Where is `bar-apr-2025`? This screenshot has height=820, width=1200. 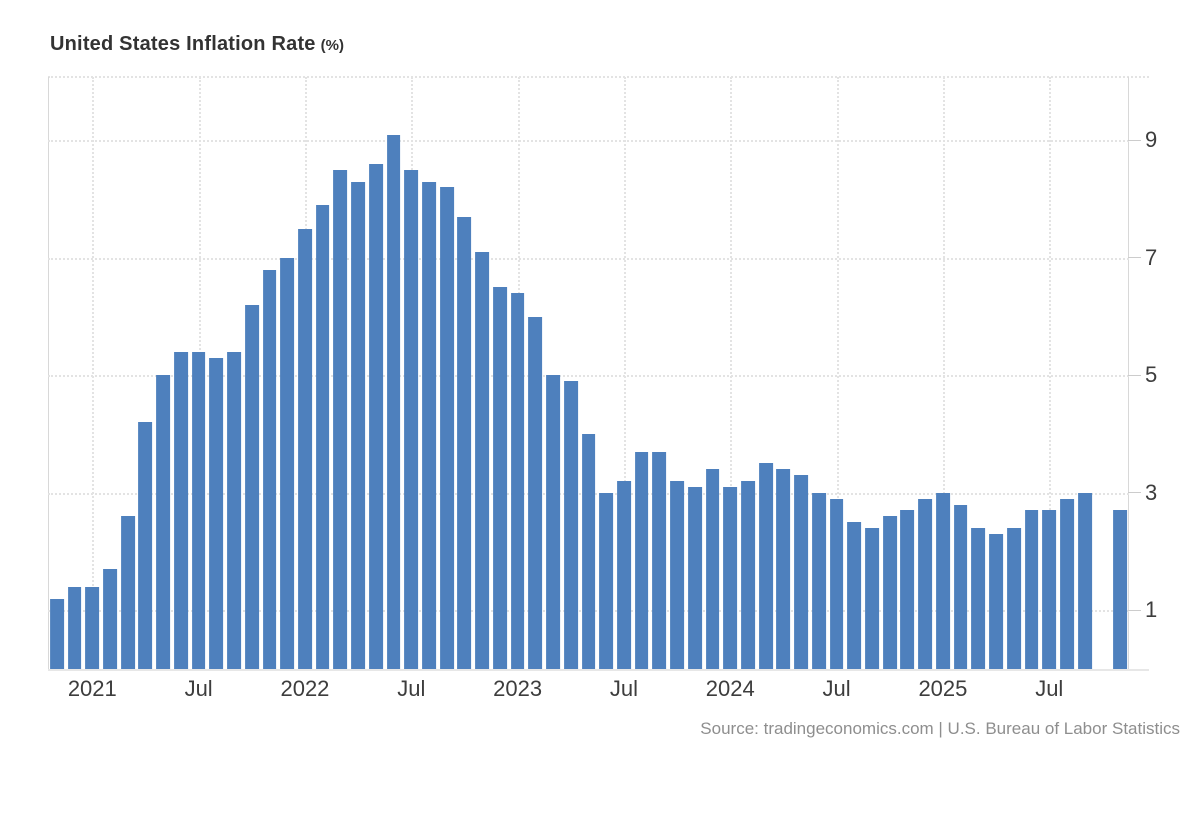
bar-apr-2025 is located at coordinates (996, 601).